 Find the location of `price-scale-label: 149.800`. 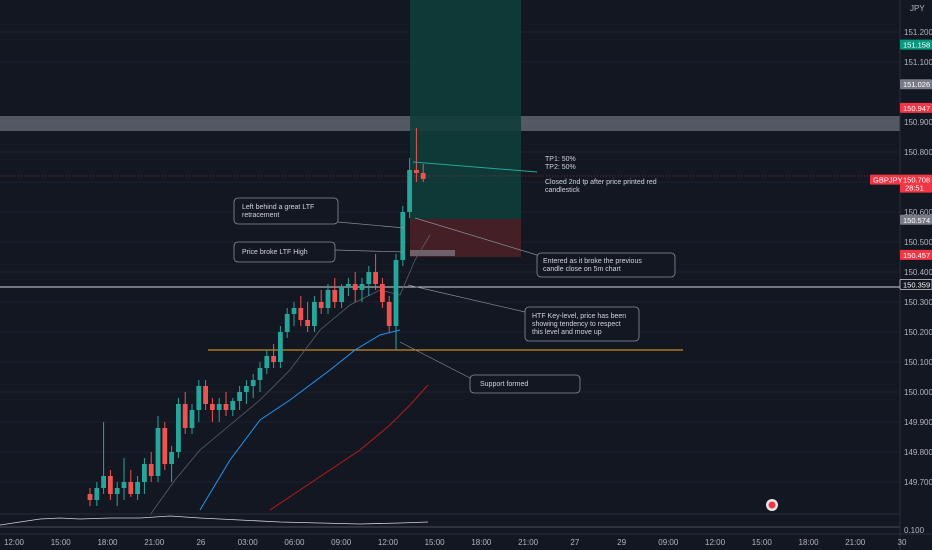

price-scale-label: 149.800 is located at coordinates (918, 452).